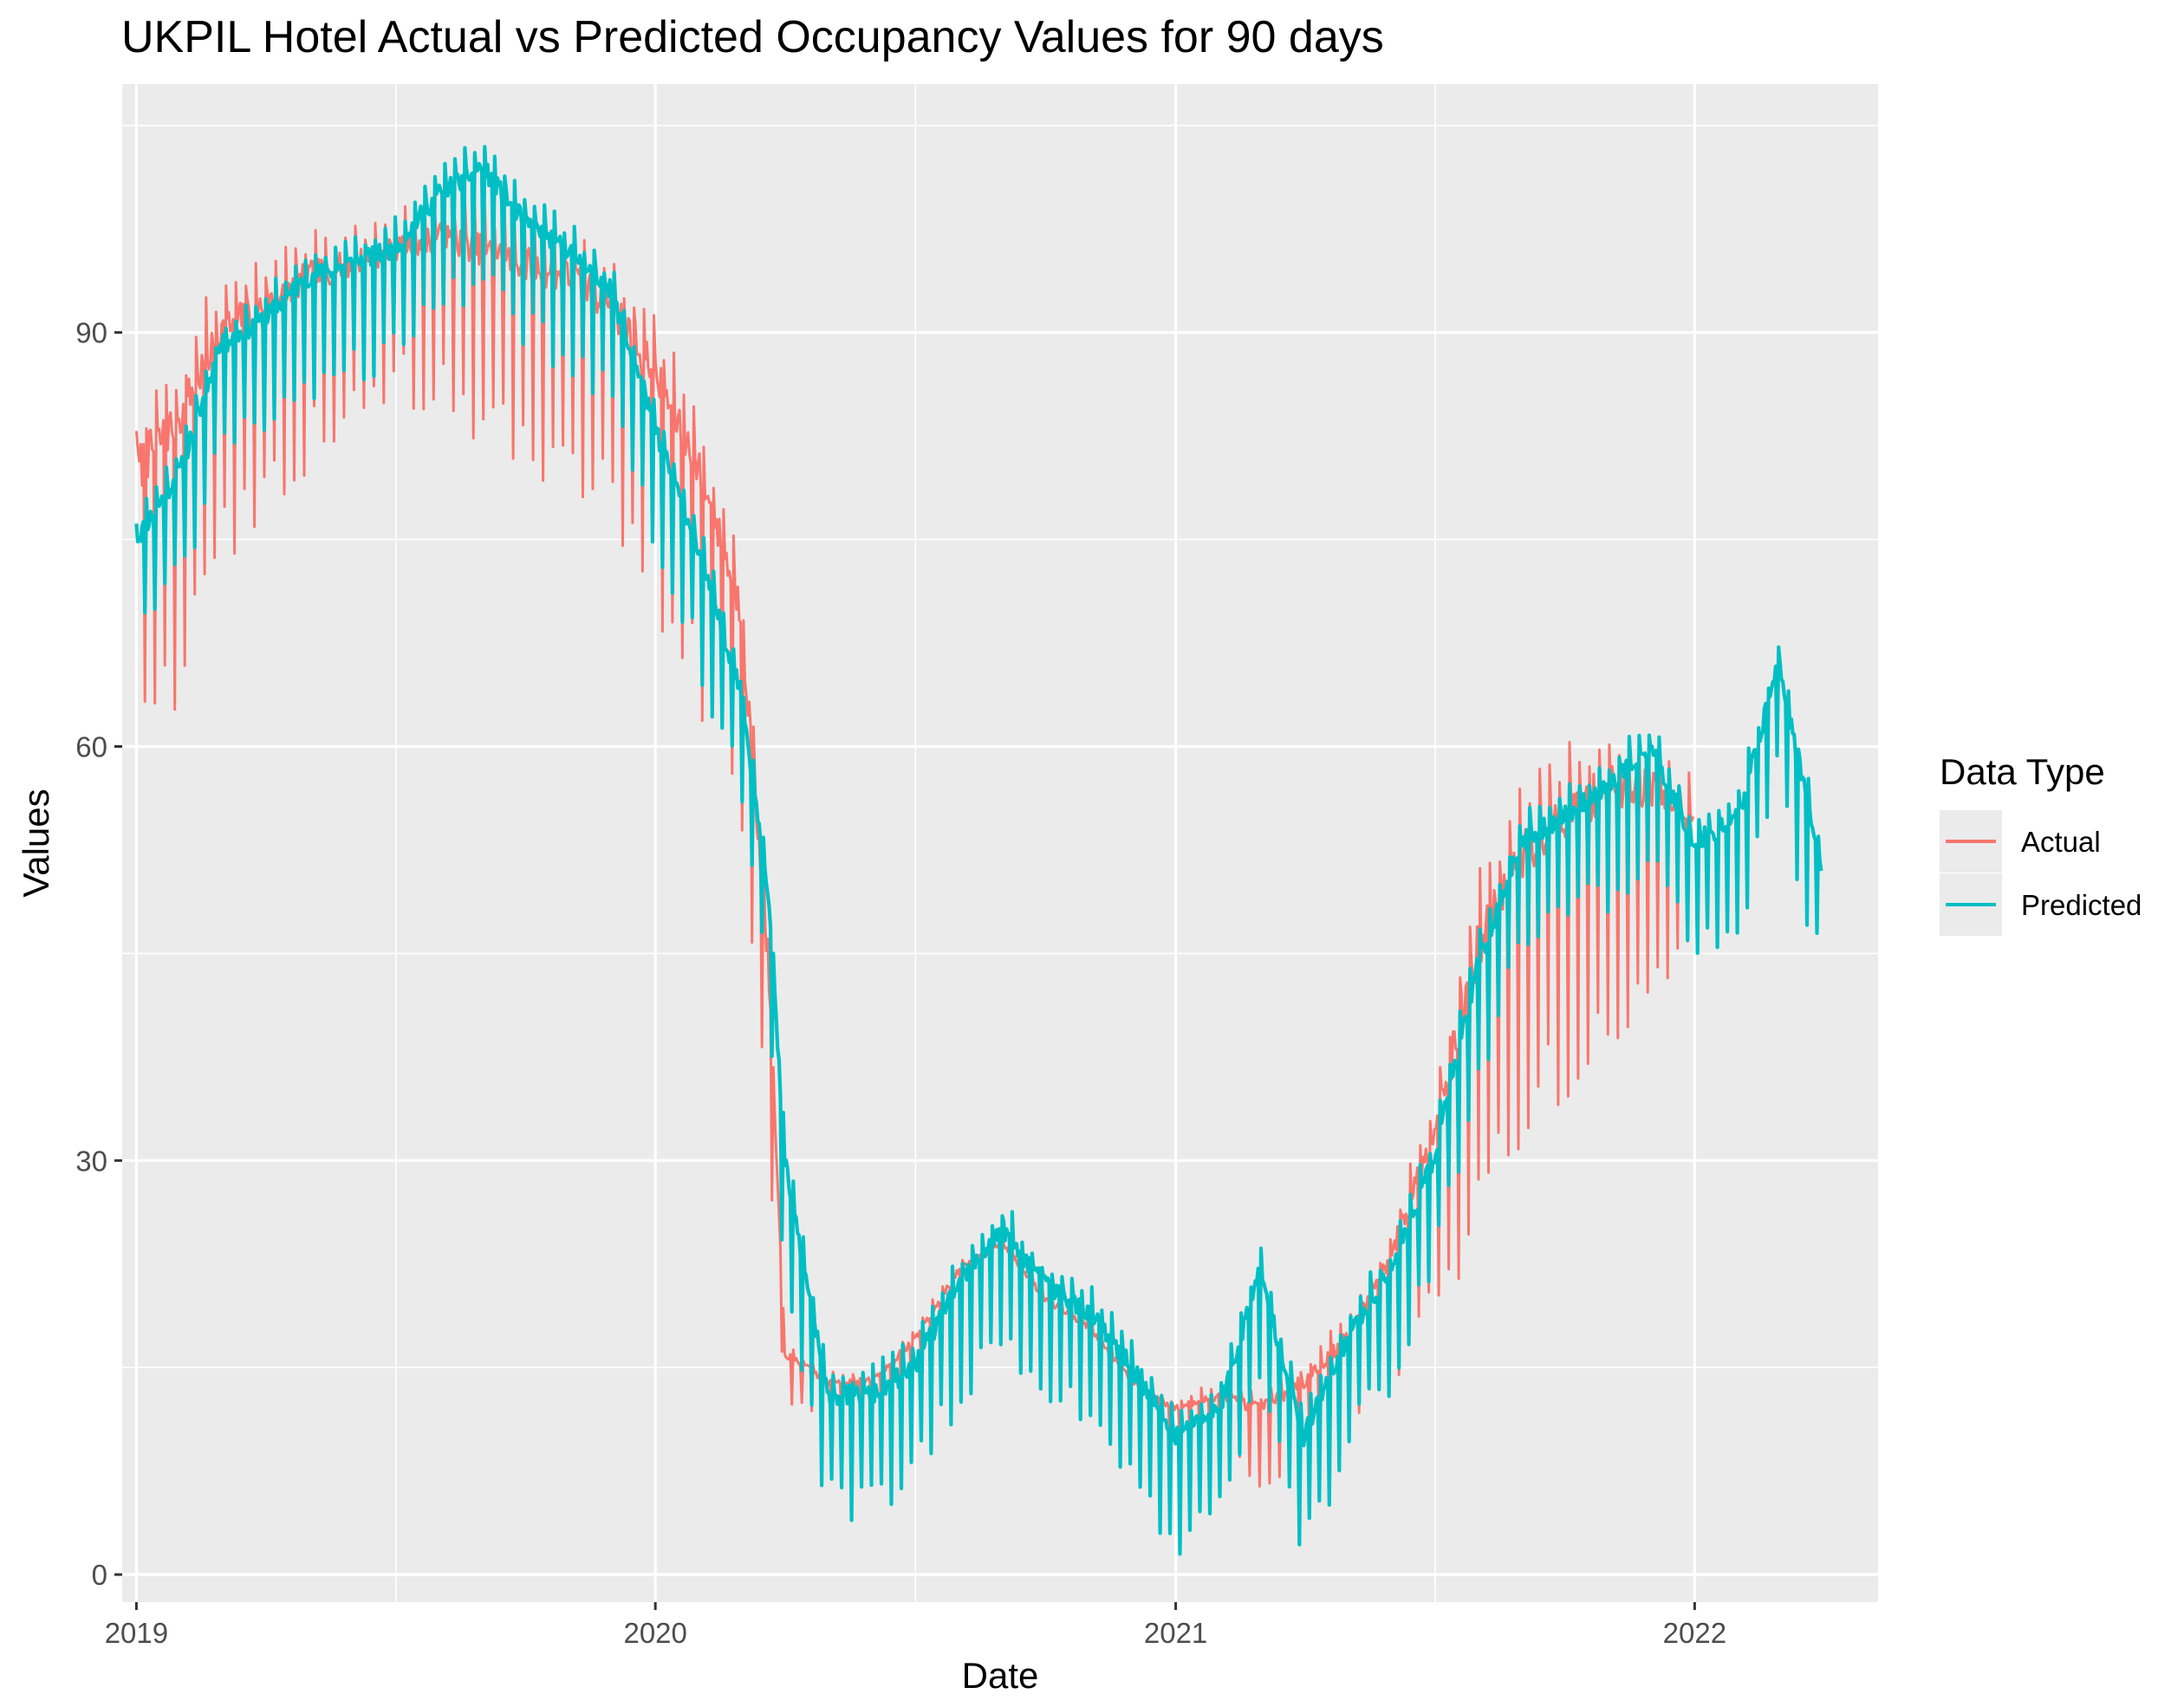 The height and width of the screenshot is (1707, 2184). Describe the element at coordinates (91, 1161) in the screenshot. I see `y-tick-label: 30` at that location.